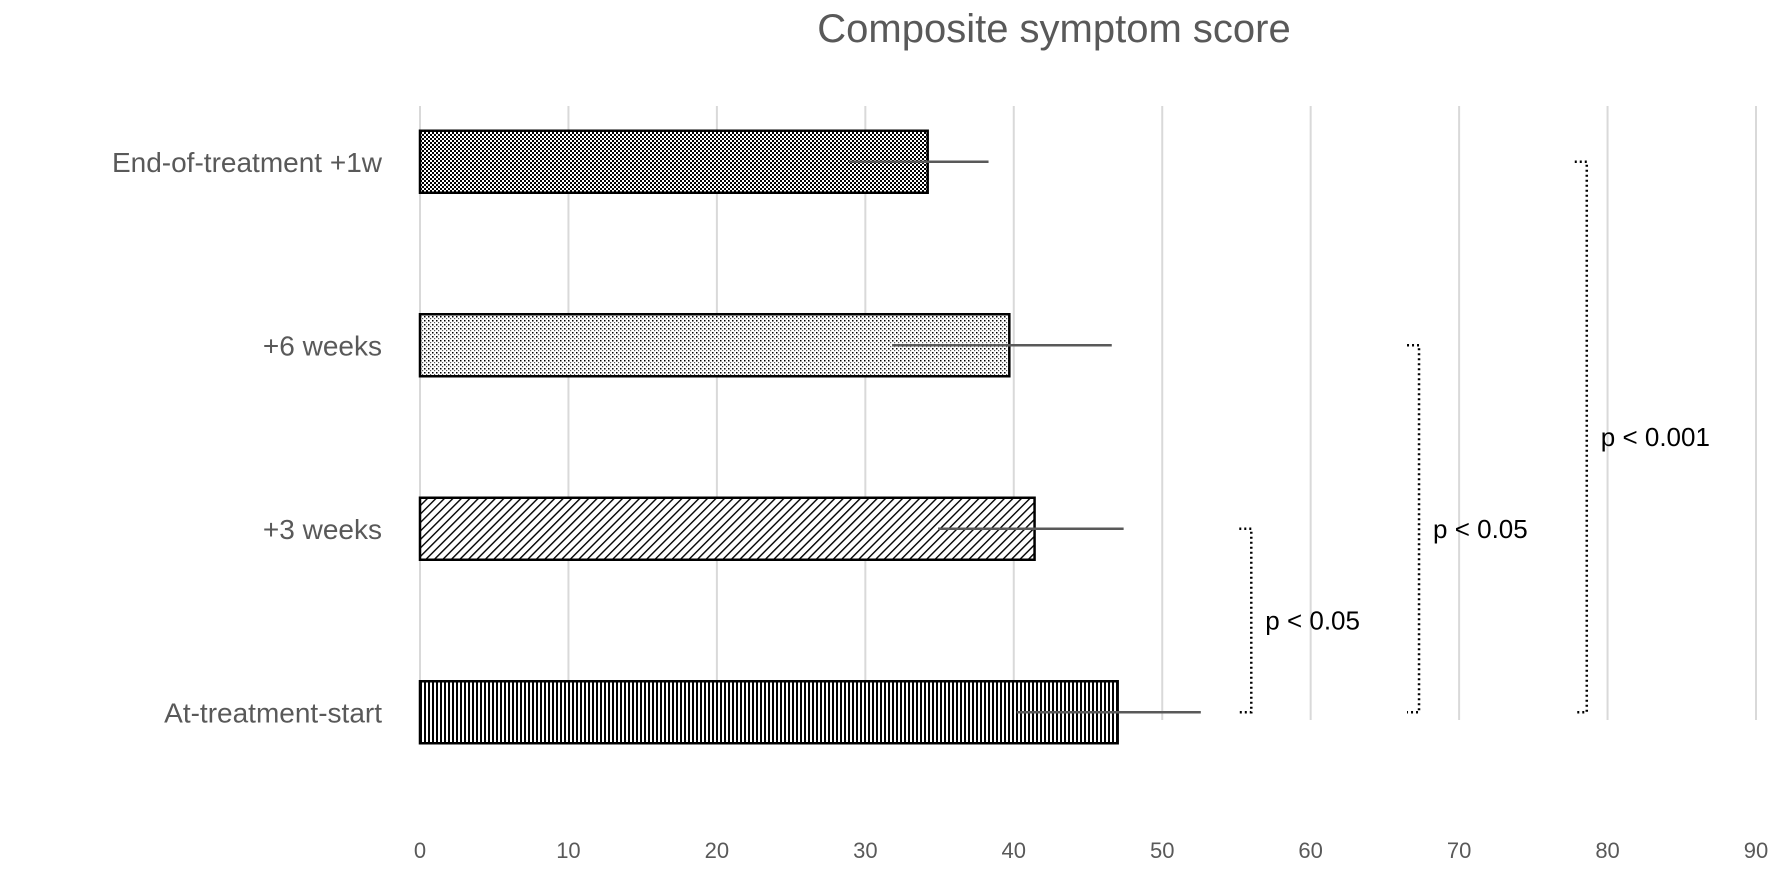  What do you see at coordinates (1025, 437) in the screenshot?
I see `error-bars` at bounding box center [1025, 437].